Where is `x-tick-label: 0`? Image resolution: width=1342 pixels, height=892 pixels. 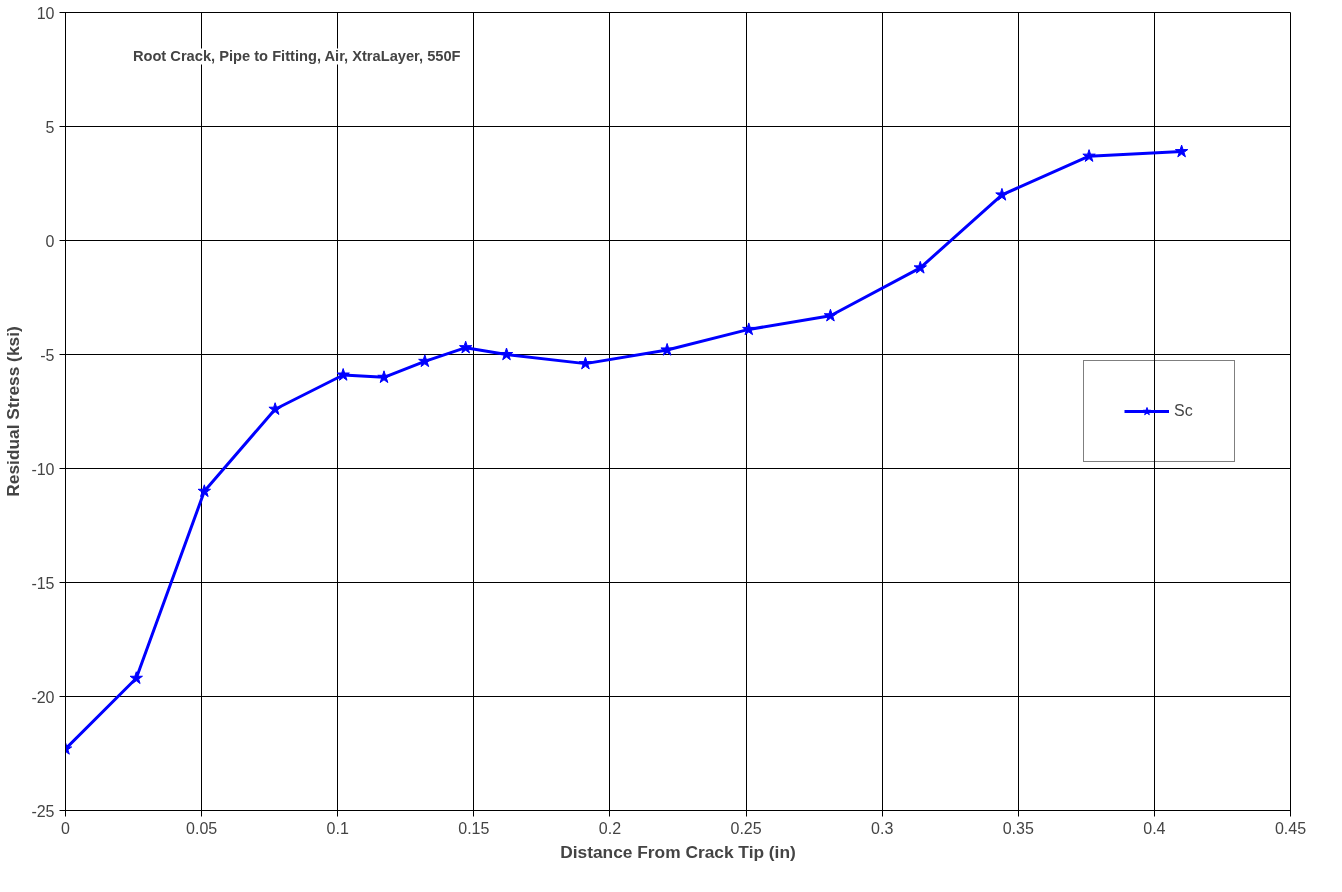 x-tick-label: 0 is located at coordinates (66, 828).